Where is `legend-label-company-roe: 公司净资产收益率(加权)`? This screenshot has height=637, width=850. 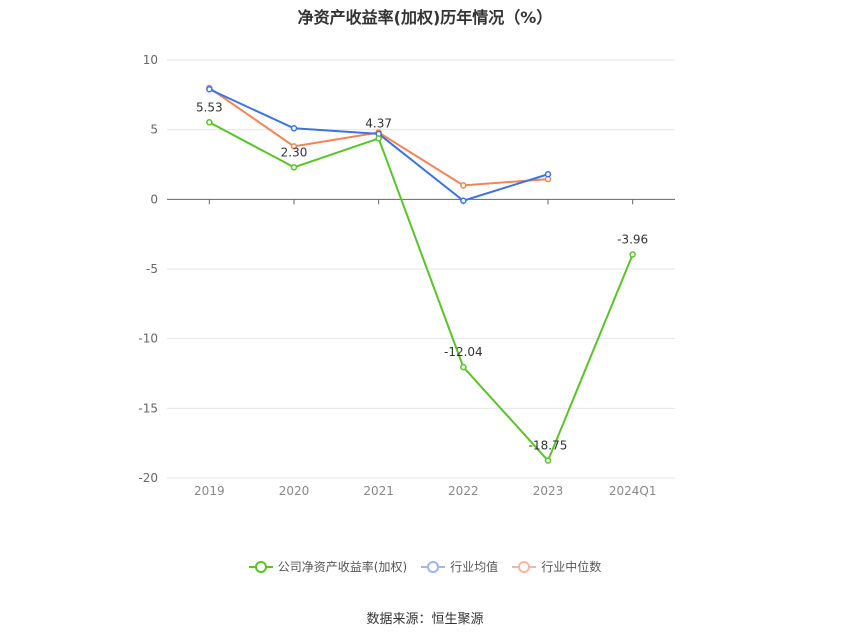
legend-label-company-roe: 公司净资产收益率(加权) is located at coordinates (342, 567).